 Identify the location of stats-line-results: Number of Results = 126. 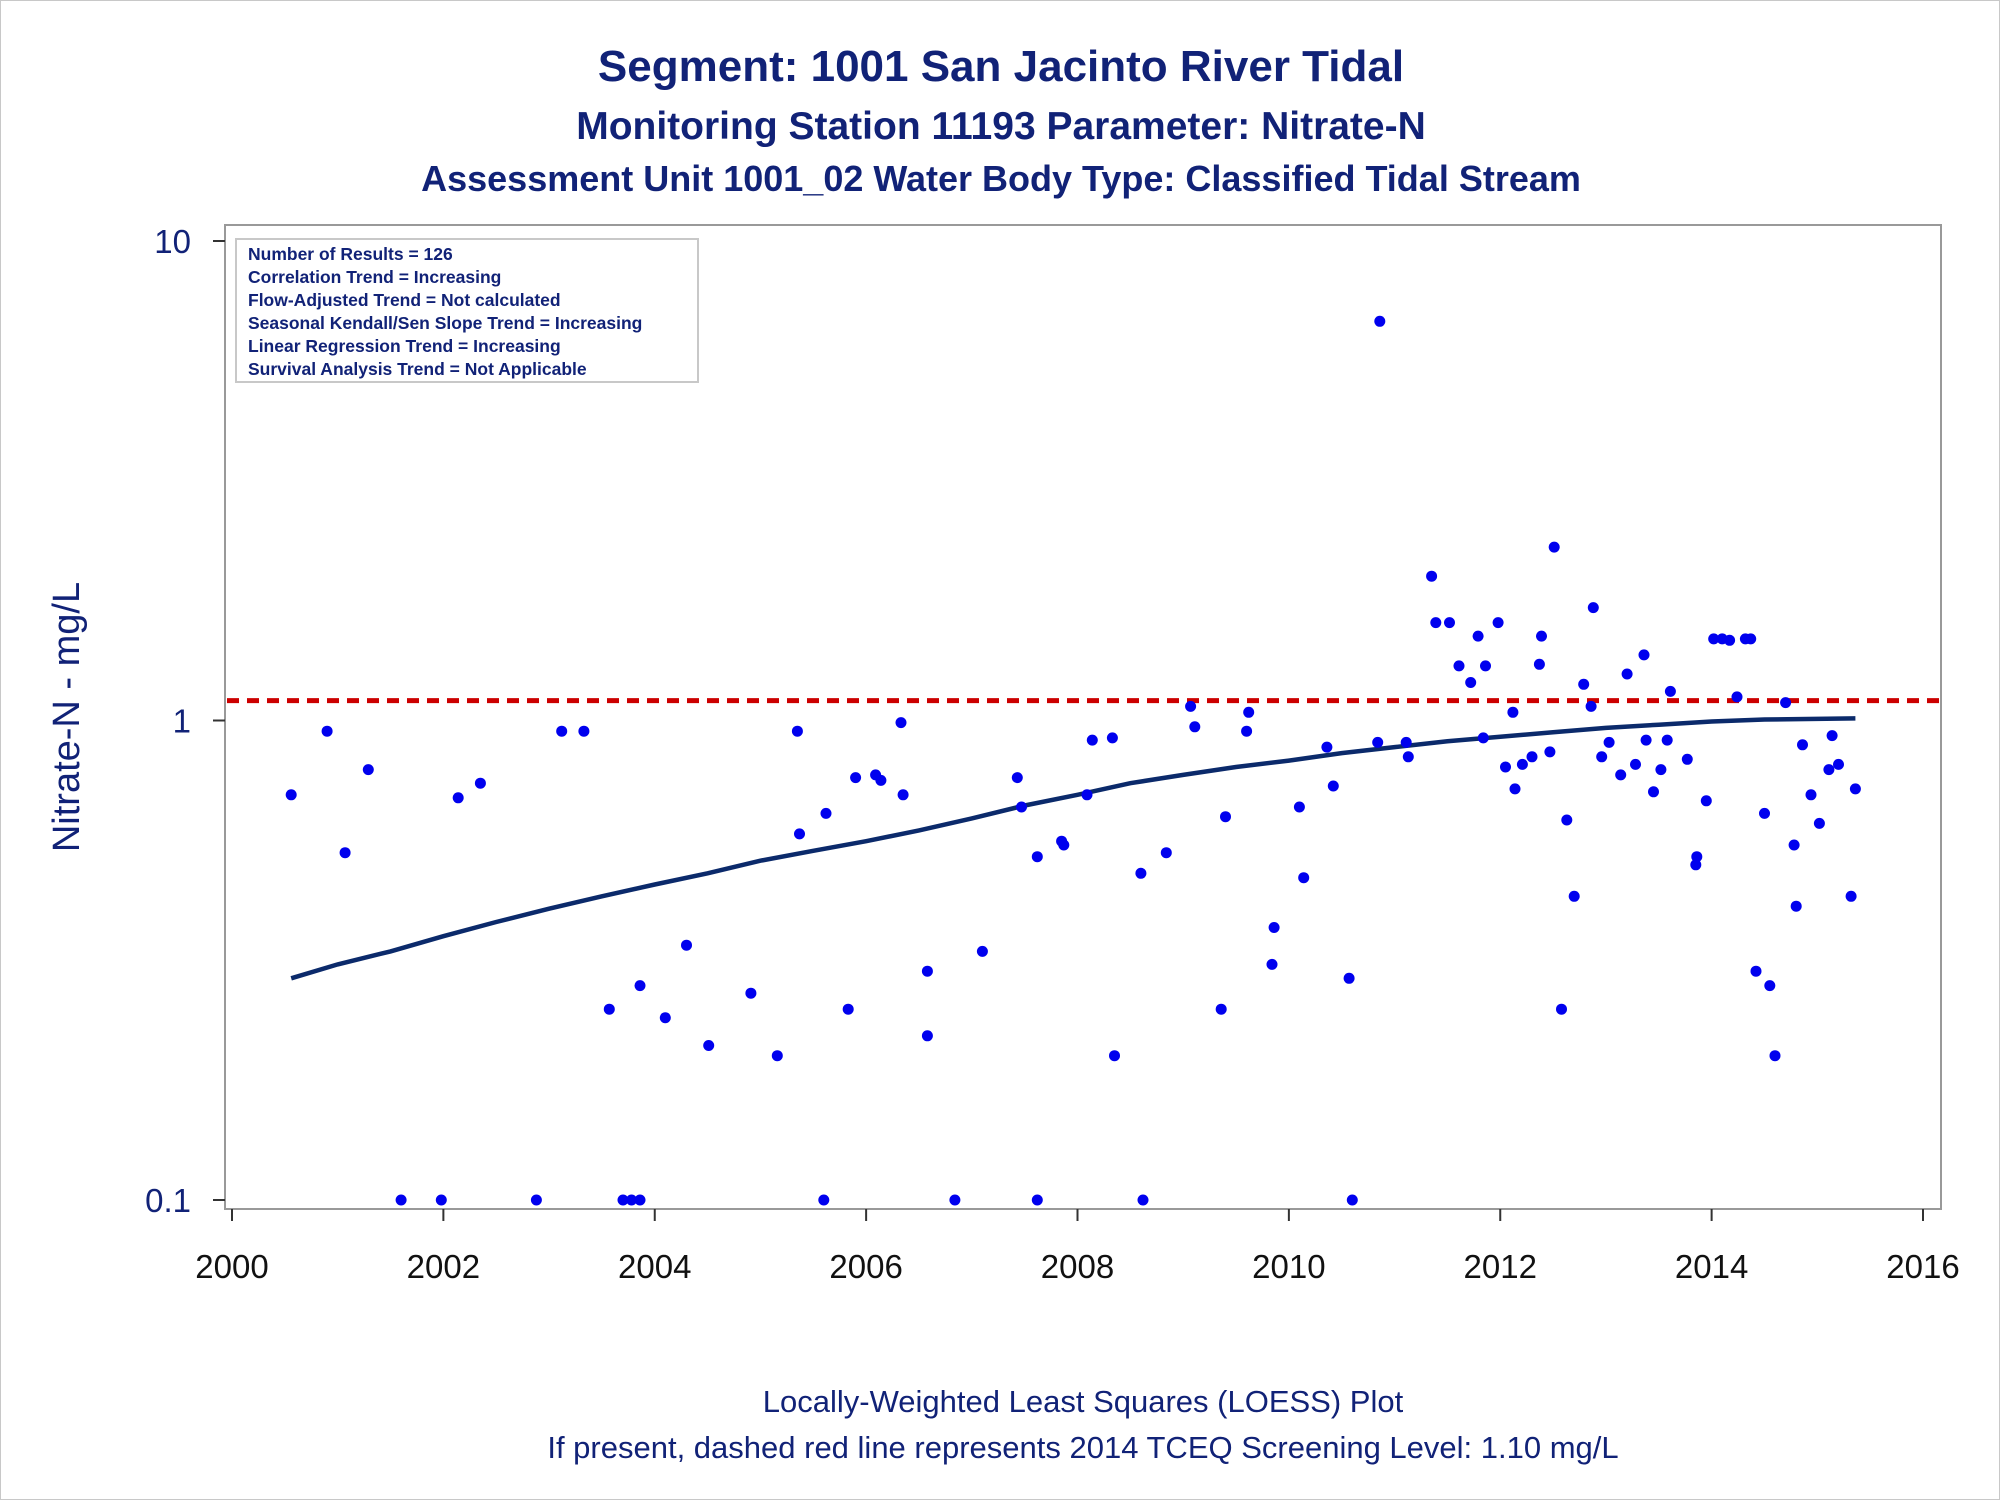
(350, 254).